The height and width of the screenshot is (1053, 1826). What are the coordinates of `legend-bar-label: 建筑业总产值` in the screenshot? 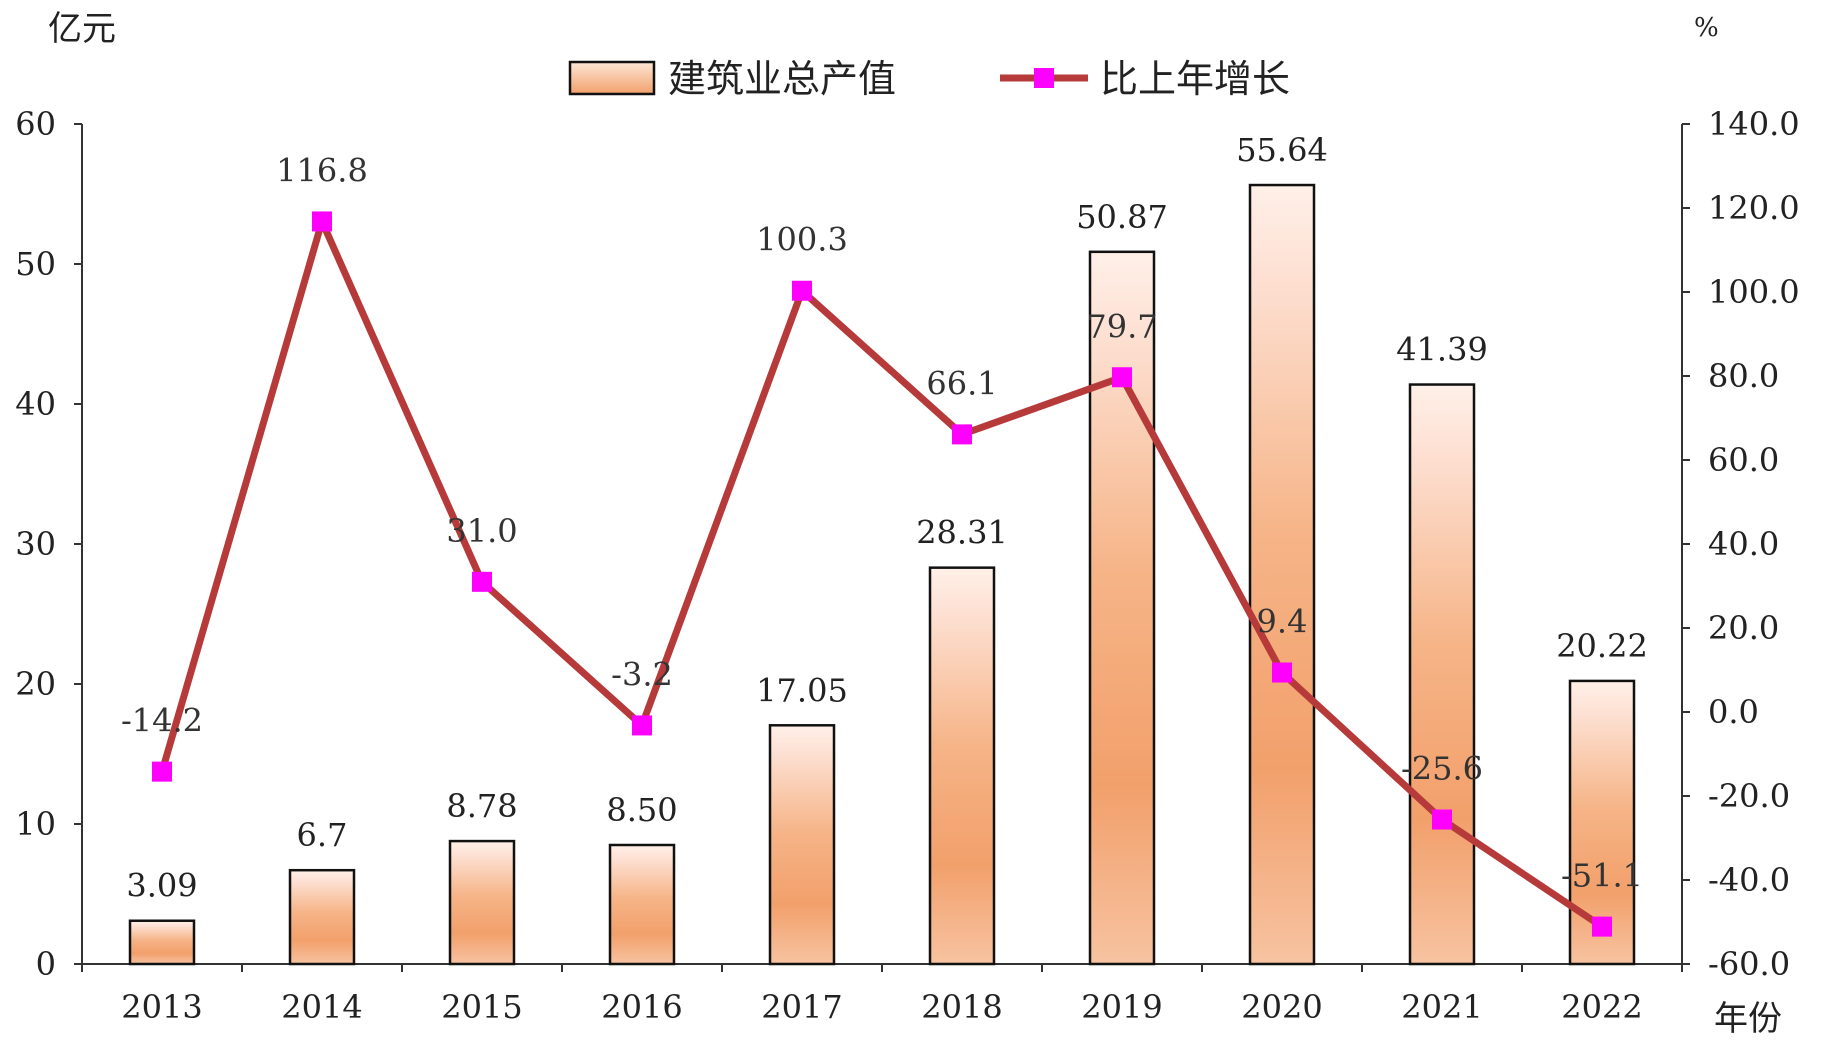 It's located at (782, 79).